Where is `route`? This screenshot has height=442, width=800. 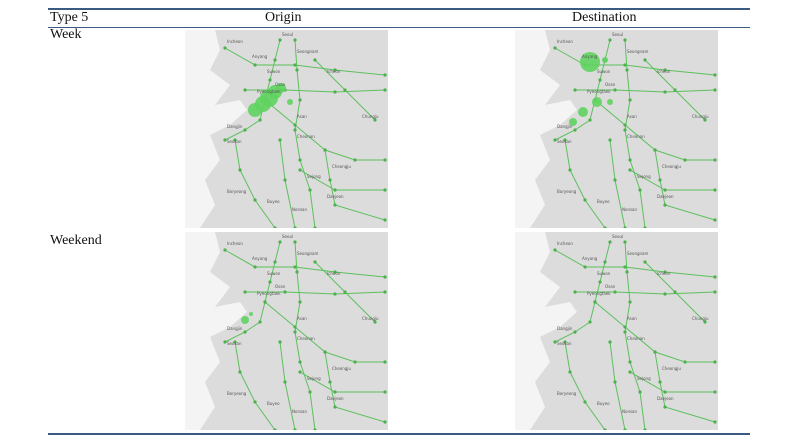 route is located at coordinates (315, 293).